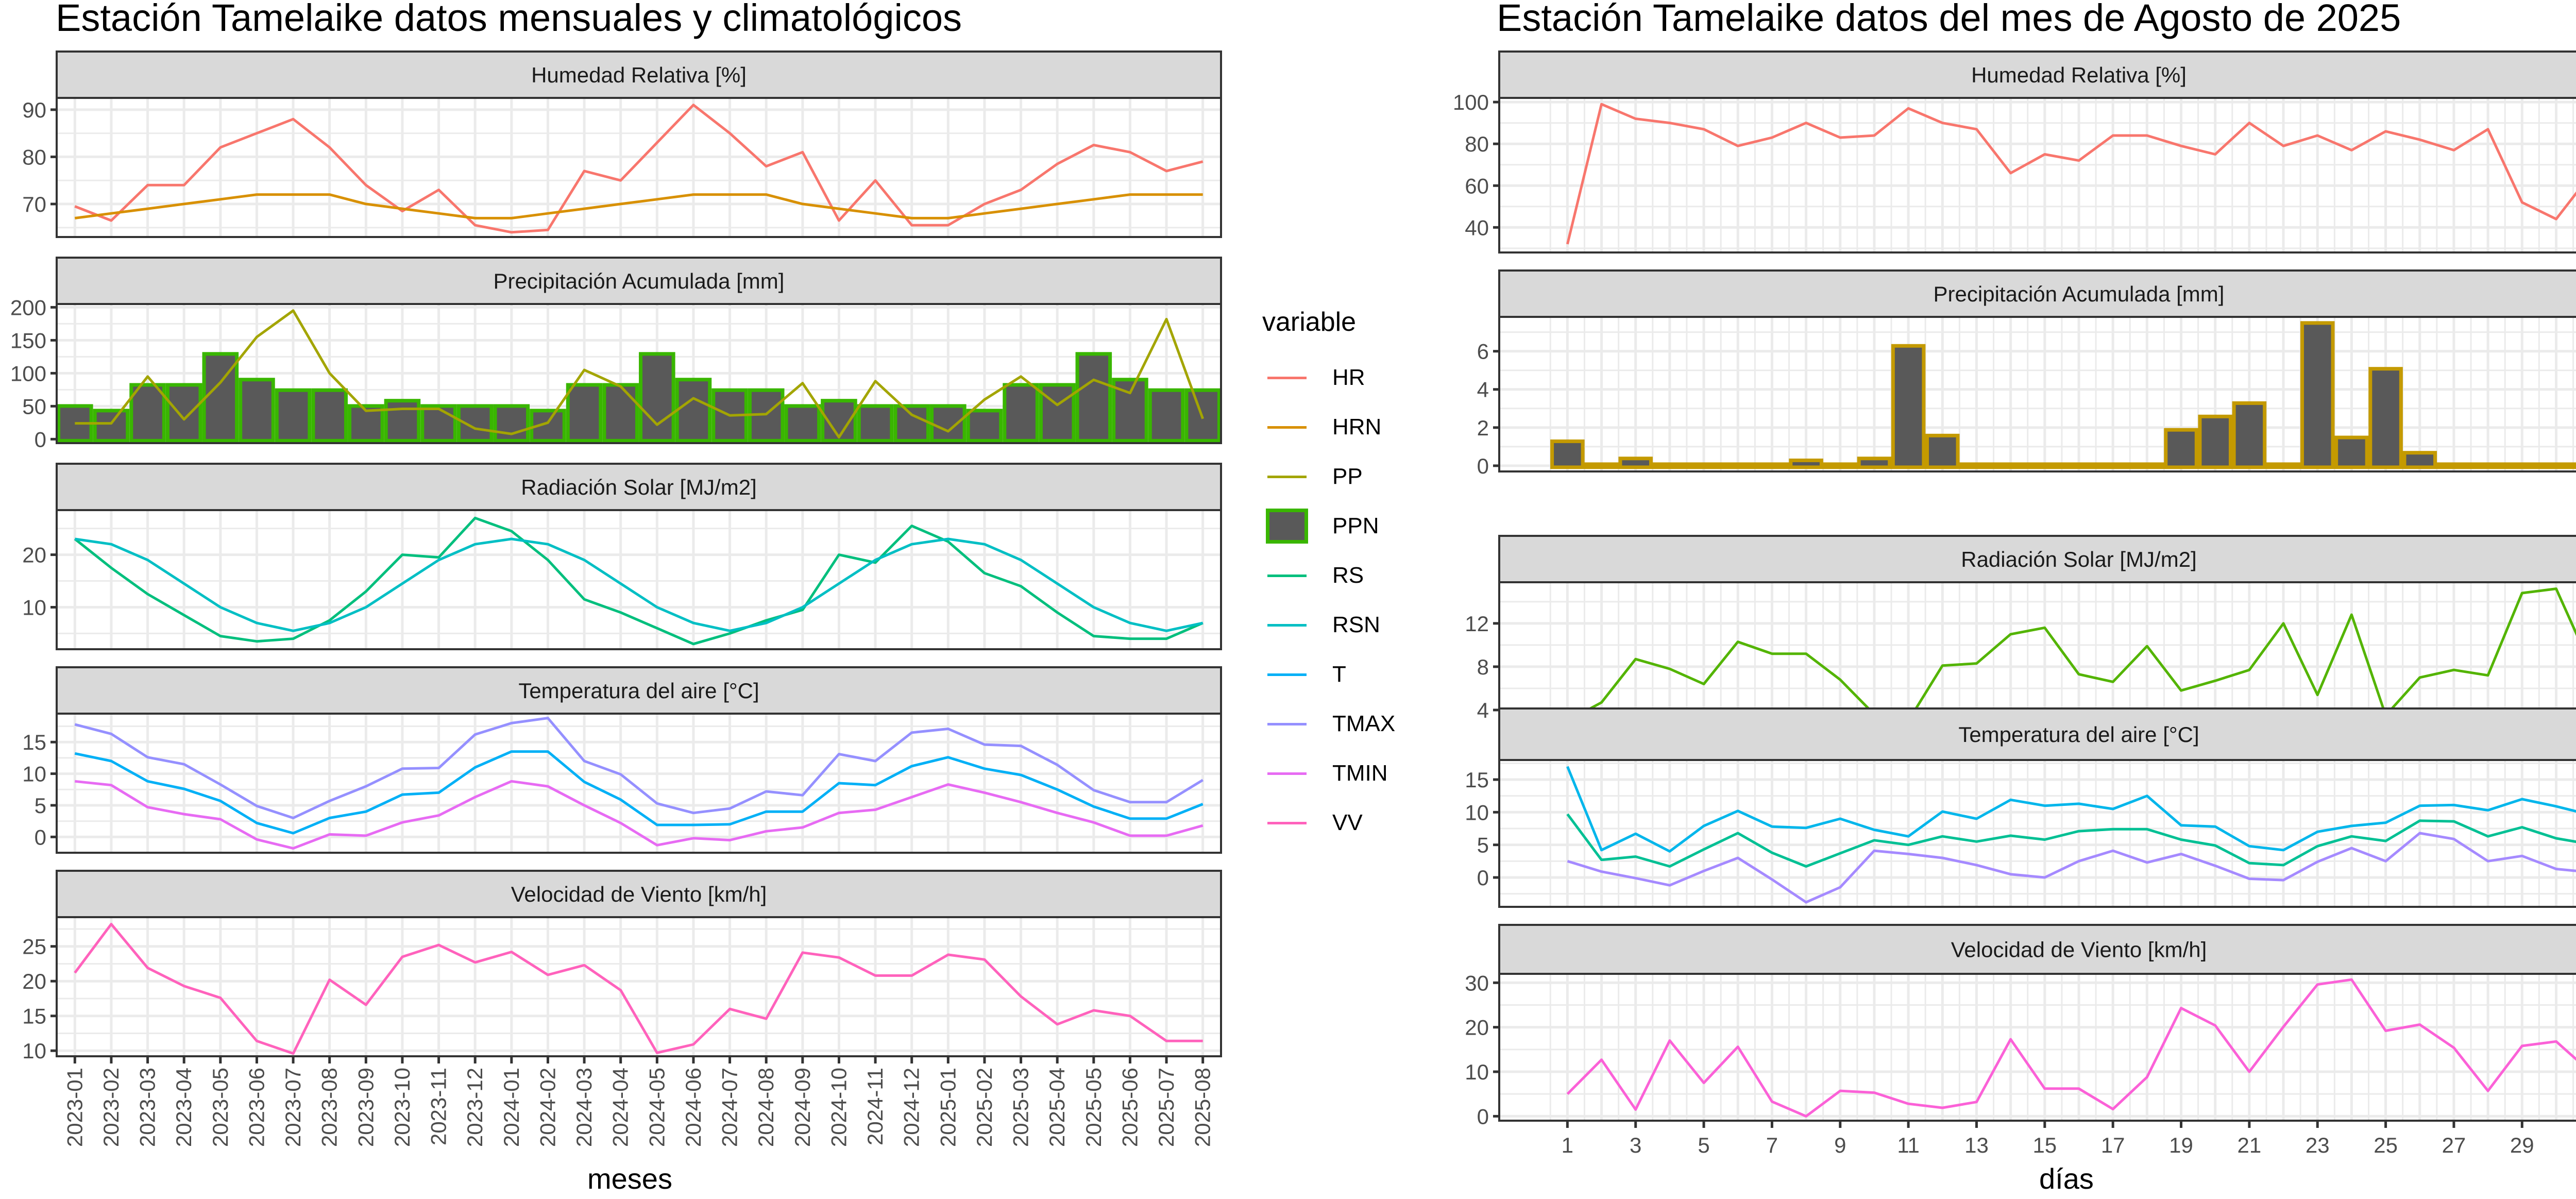  Describe the element at coordinates (638, 989) in the screenshot. I see `series-line-VV` at that location.